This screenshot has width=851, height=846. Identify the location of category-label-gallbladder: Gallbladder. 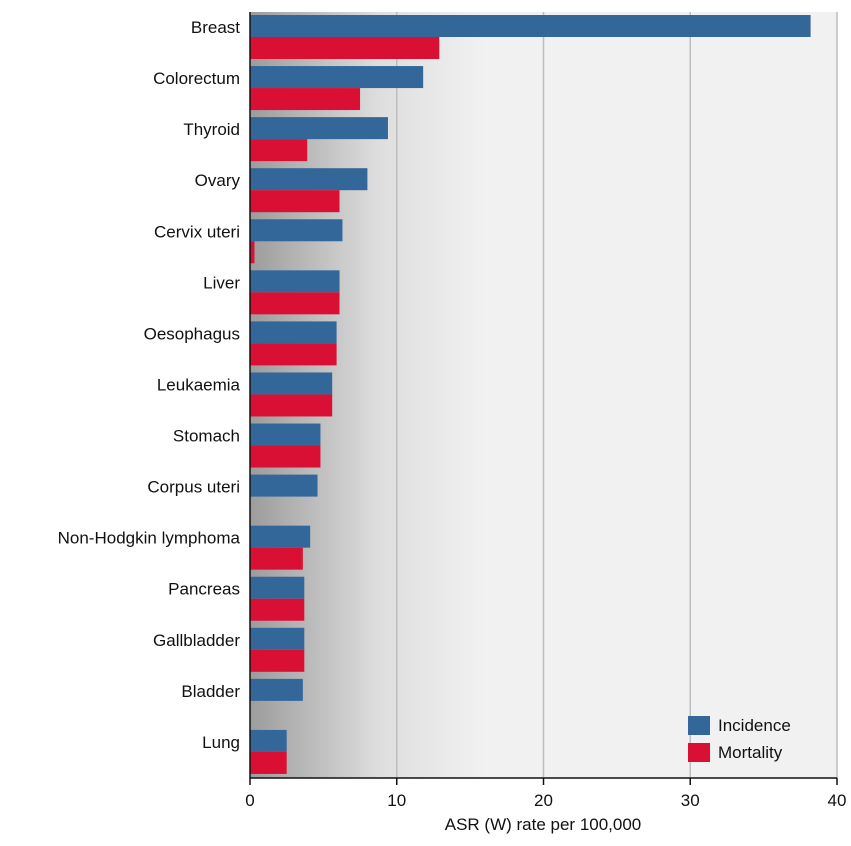
(196, 640).